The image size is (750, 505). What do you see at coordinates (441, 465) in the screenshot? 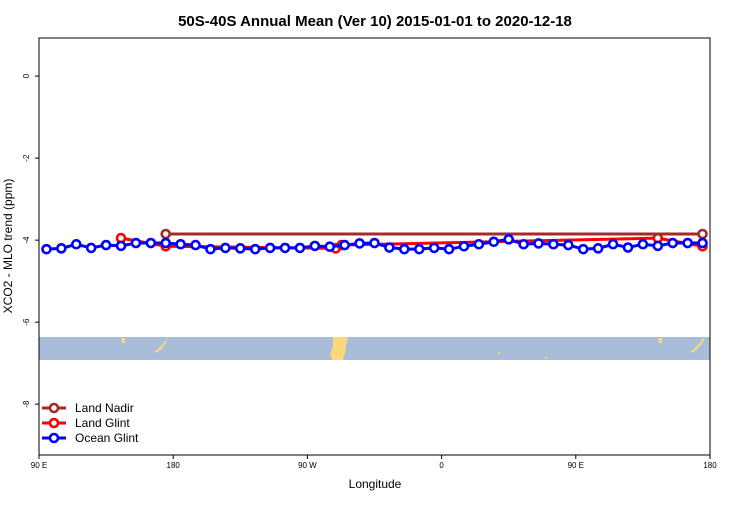
I see `x-tick-label: 0` at bounding box center [441, 465].